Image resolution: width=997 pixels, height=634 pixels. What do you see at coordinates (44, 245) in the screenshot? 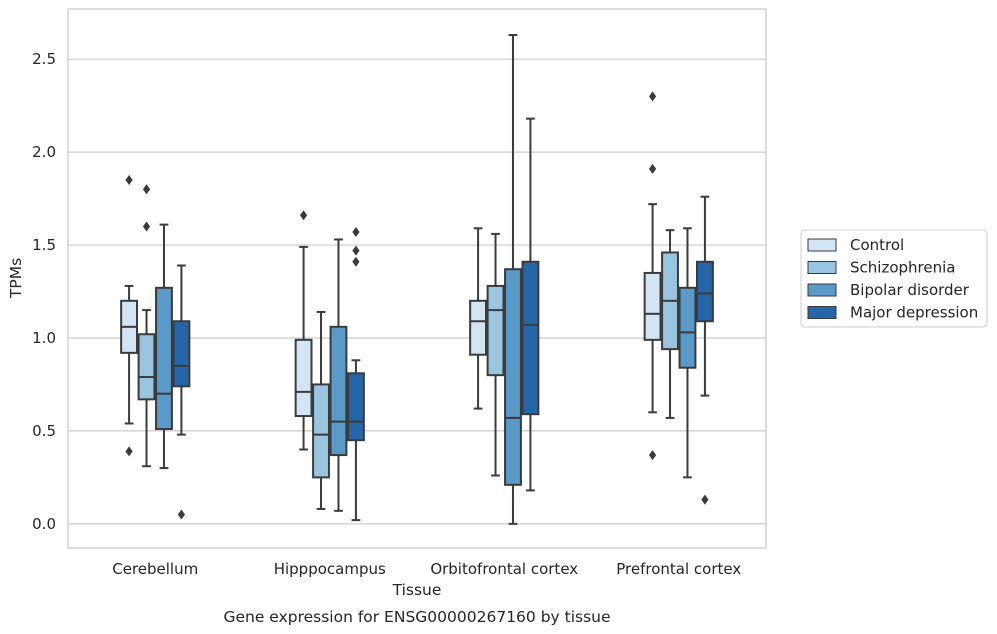
I see `y-tick-label: 1.5` at bounding box center [44, 245].